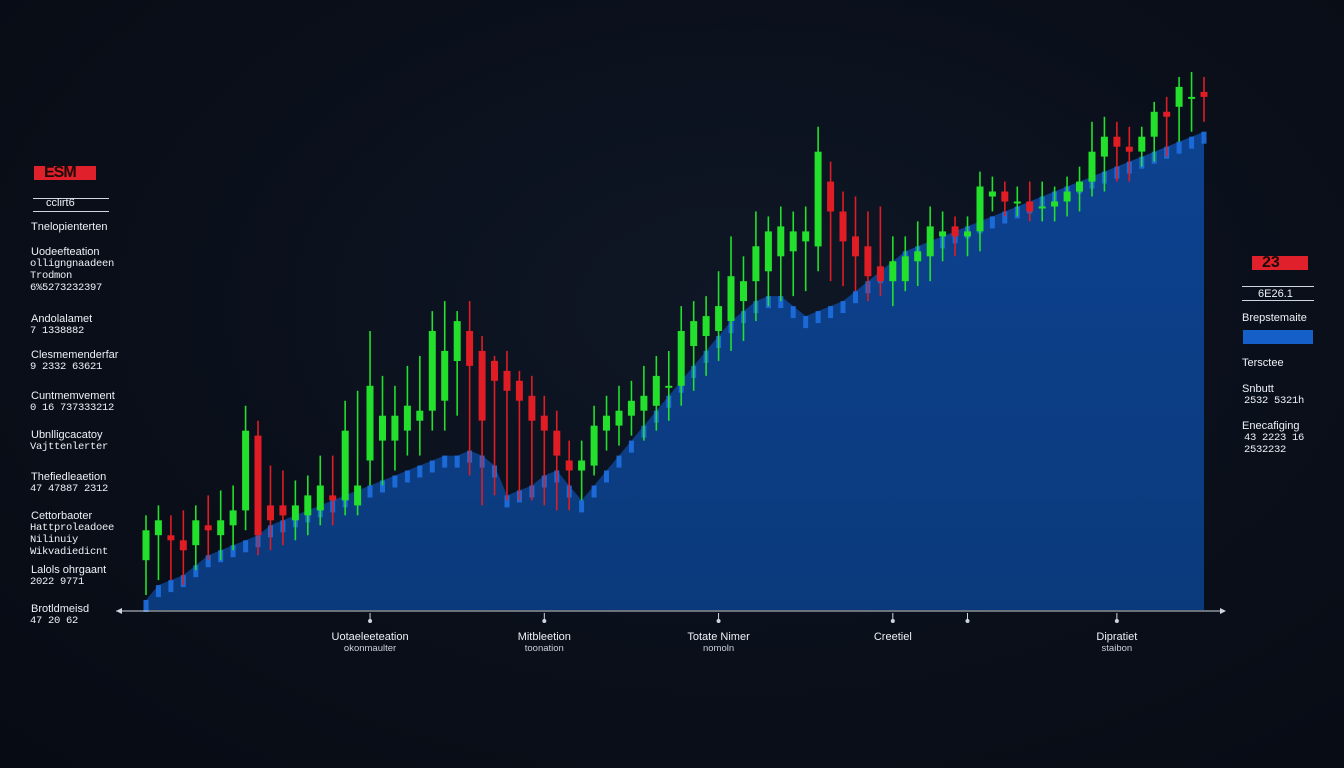 Image resolution: width=1344 pixels, height=768 pixels. Describe the element at coordinates (71, 211) in the screenshot. I see `left-divider` at that location.